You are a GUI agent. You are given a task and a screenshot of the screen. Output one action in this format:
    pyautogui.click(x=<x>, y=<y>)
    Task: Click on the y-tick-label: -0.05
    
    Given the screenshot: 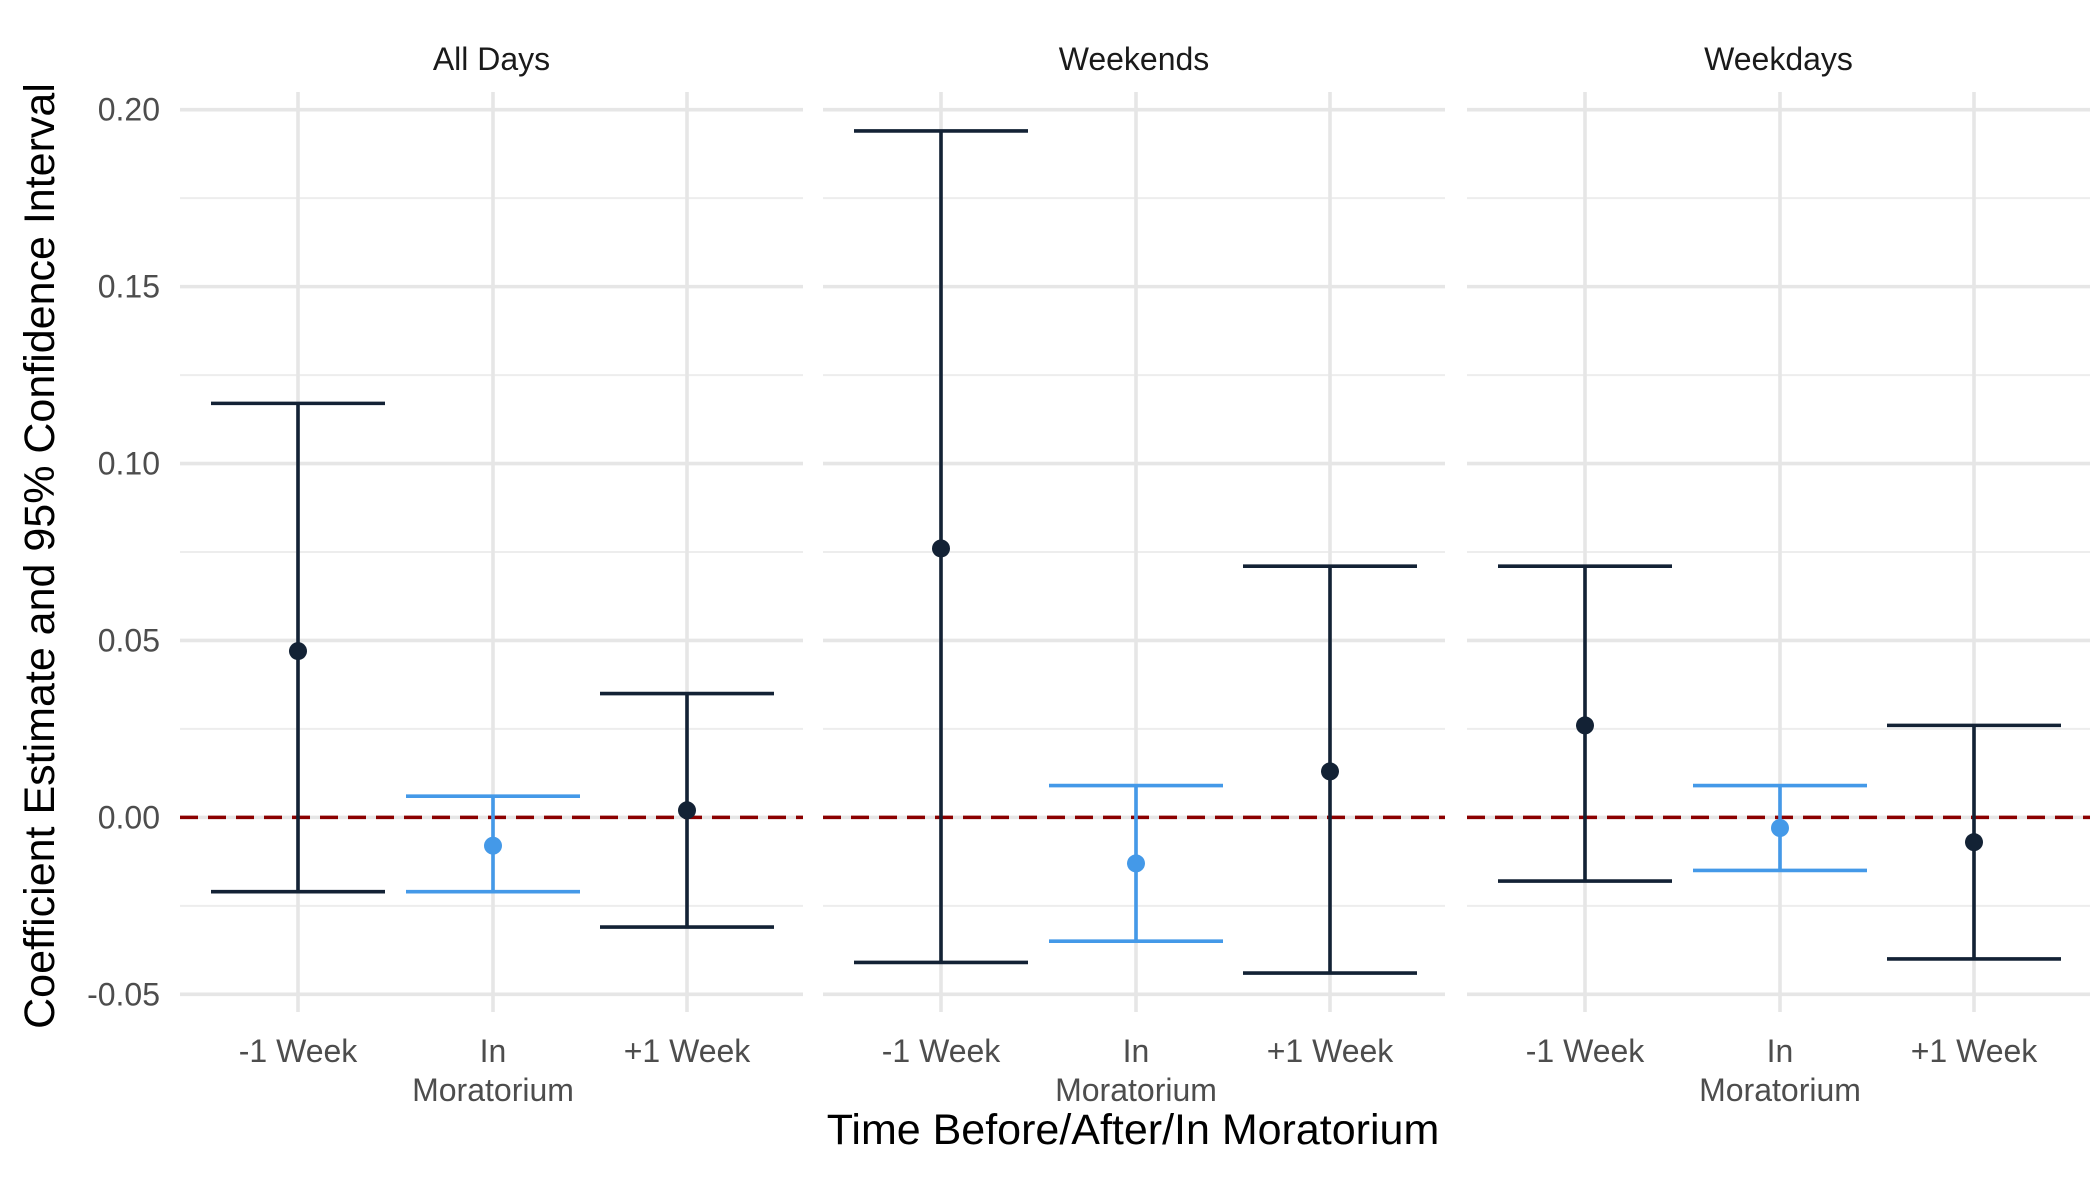 What is the action you would take?
    pyautogui.click(x=123, y=994)
    